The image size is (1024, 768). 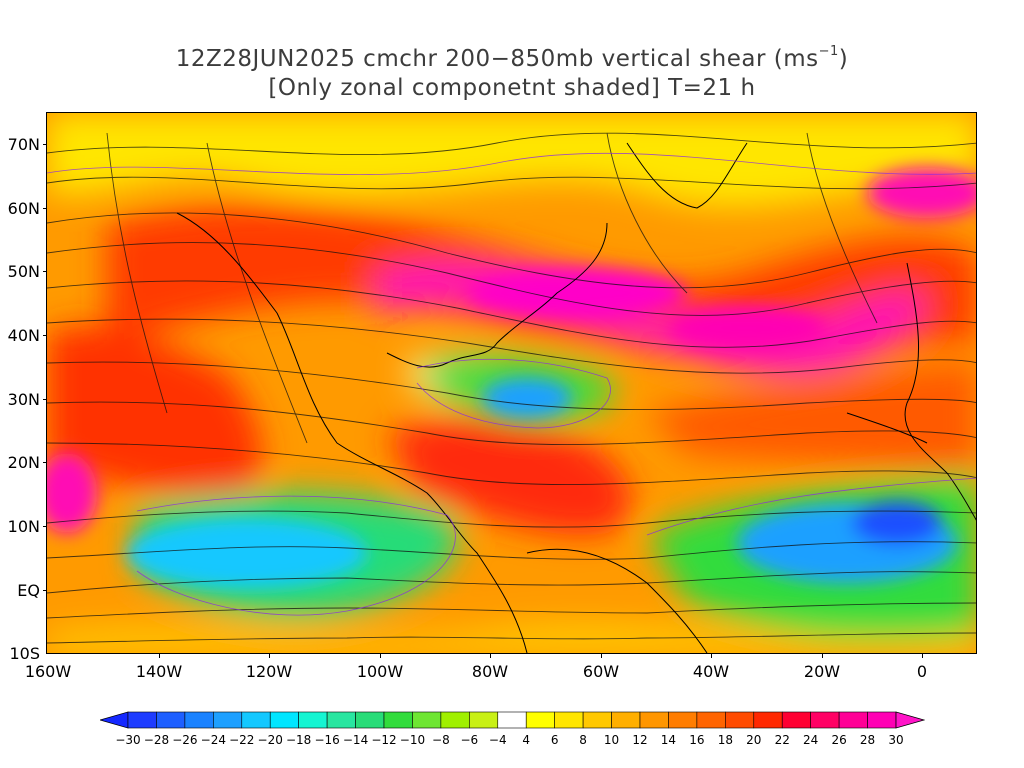 What do you see at coordinates (23, 399) in the screenshot?
I see `lat-label: 30N` at bounding box center [23, 399].